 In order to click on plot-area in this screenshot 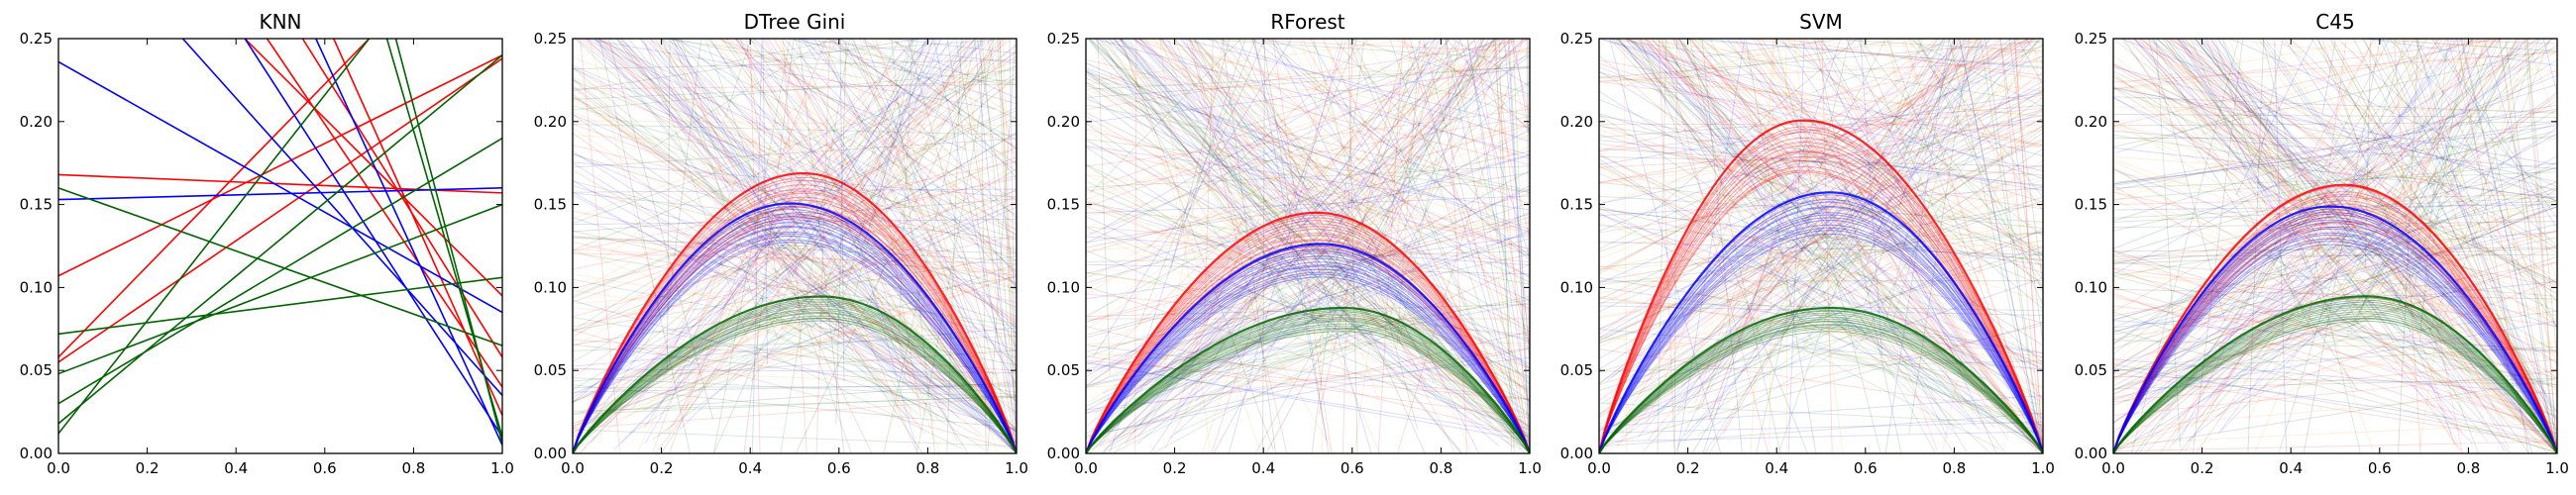, I will do `click(280, 243)`.